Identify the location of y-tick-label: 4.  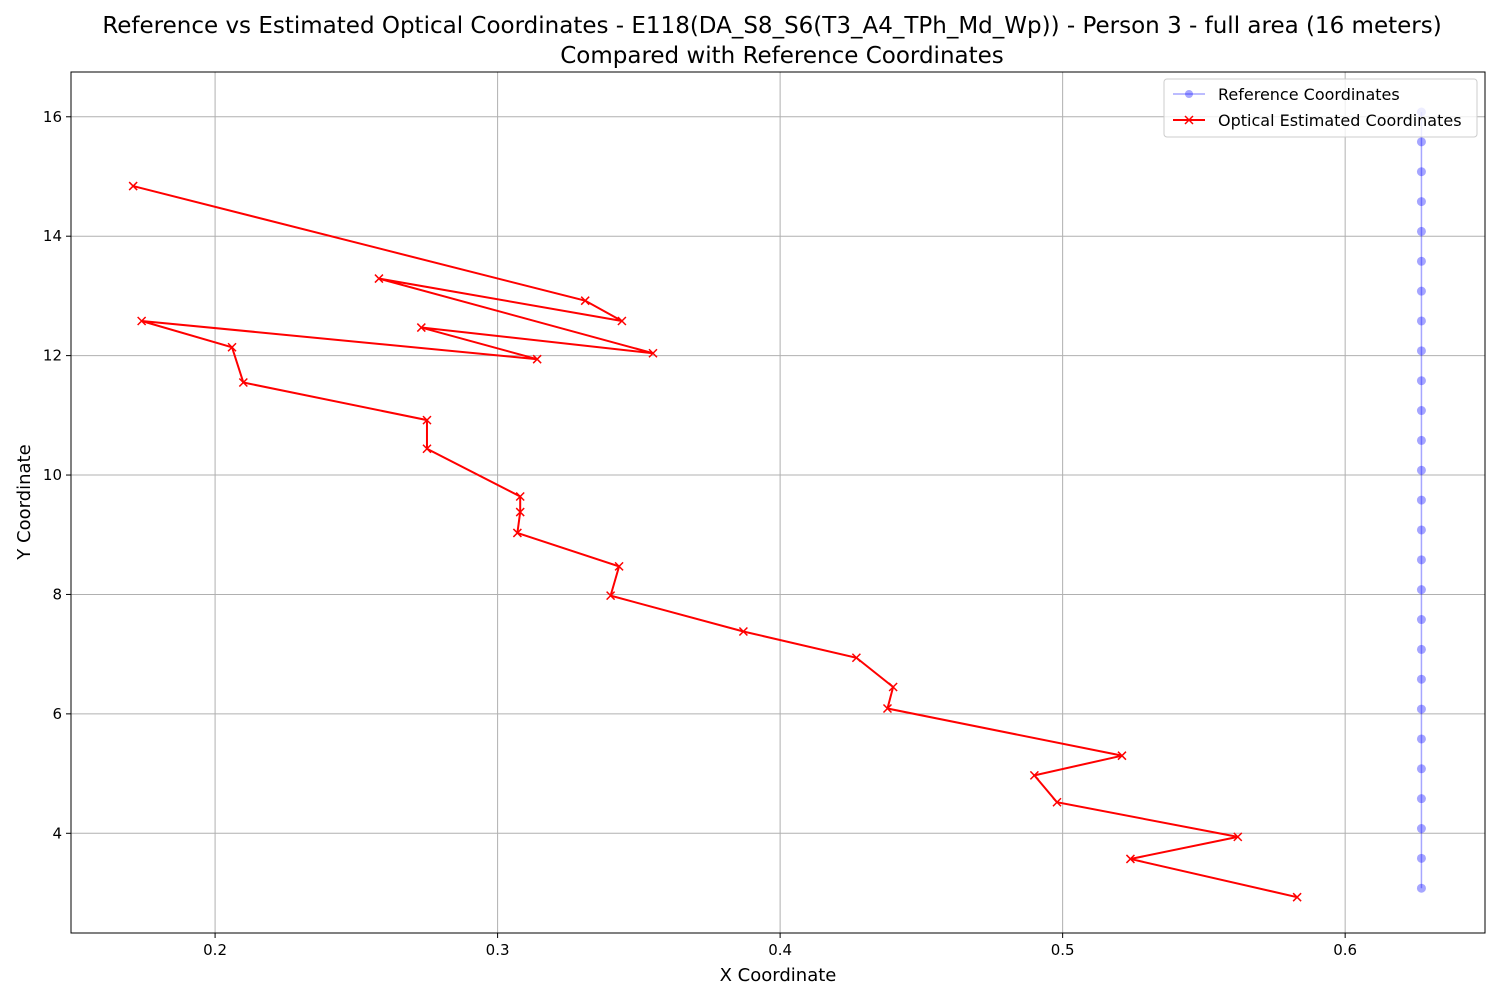
(57, 833).